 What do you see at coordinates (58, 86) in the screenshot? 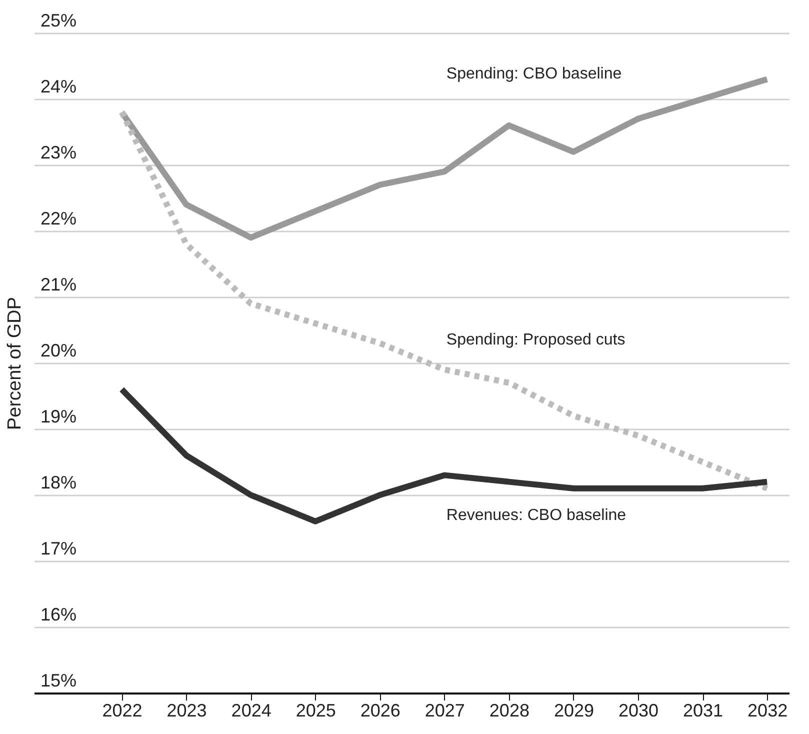
I see `y-tick-label: 24%` at bounding box center [58, 86].